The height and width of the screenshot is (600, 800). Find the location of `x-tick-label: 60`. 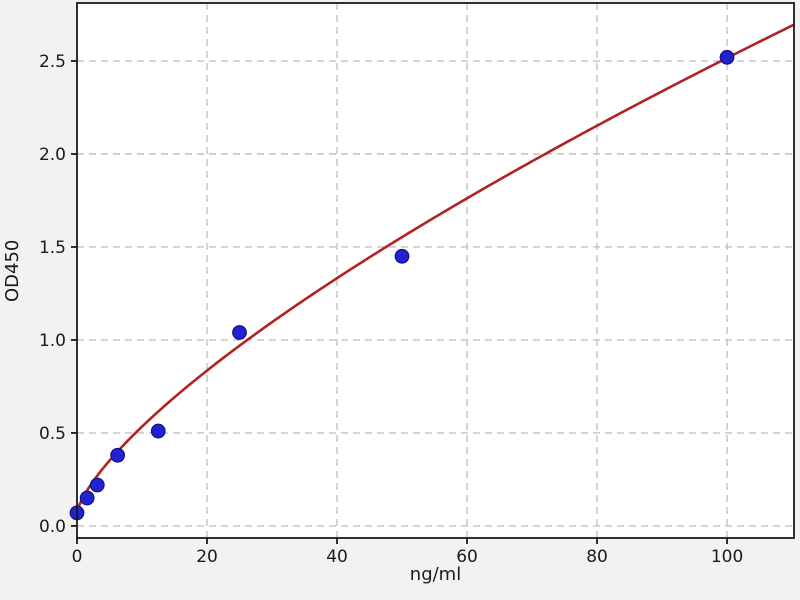

x-tick-label: 60 is located at coordinates (467, 557).